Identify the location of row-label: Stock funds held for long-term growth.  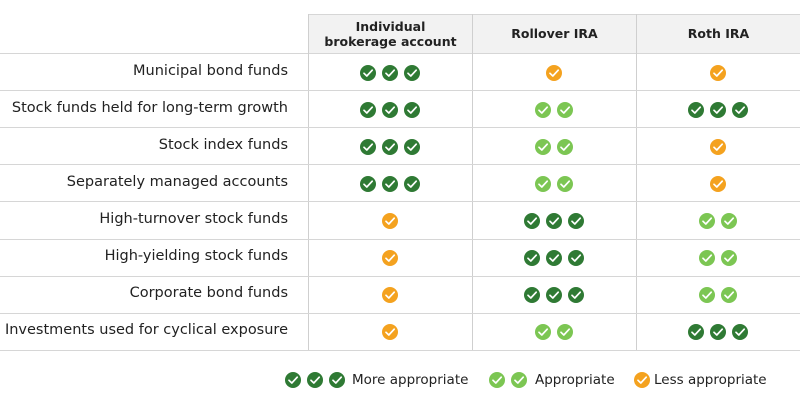
(149, 107).